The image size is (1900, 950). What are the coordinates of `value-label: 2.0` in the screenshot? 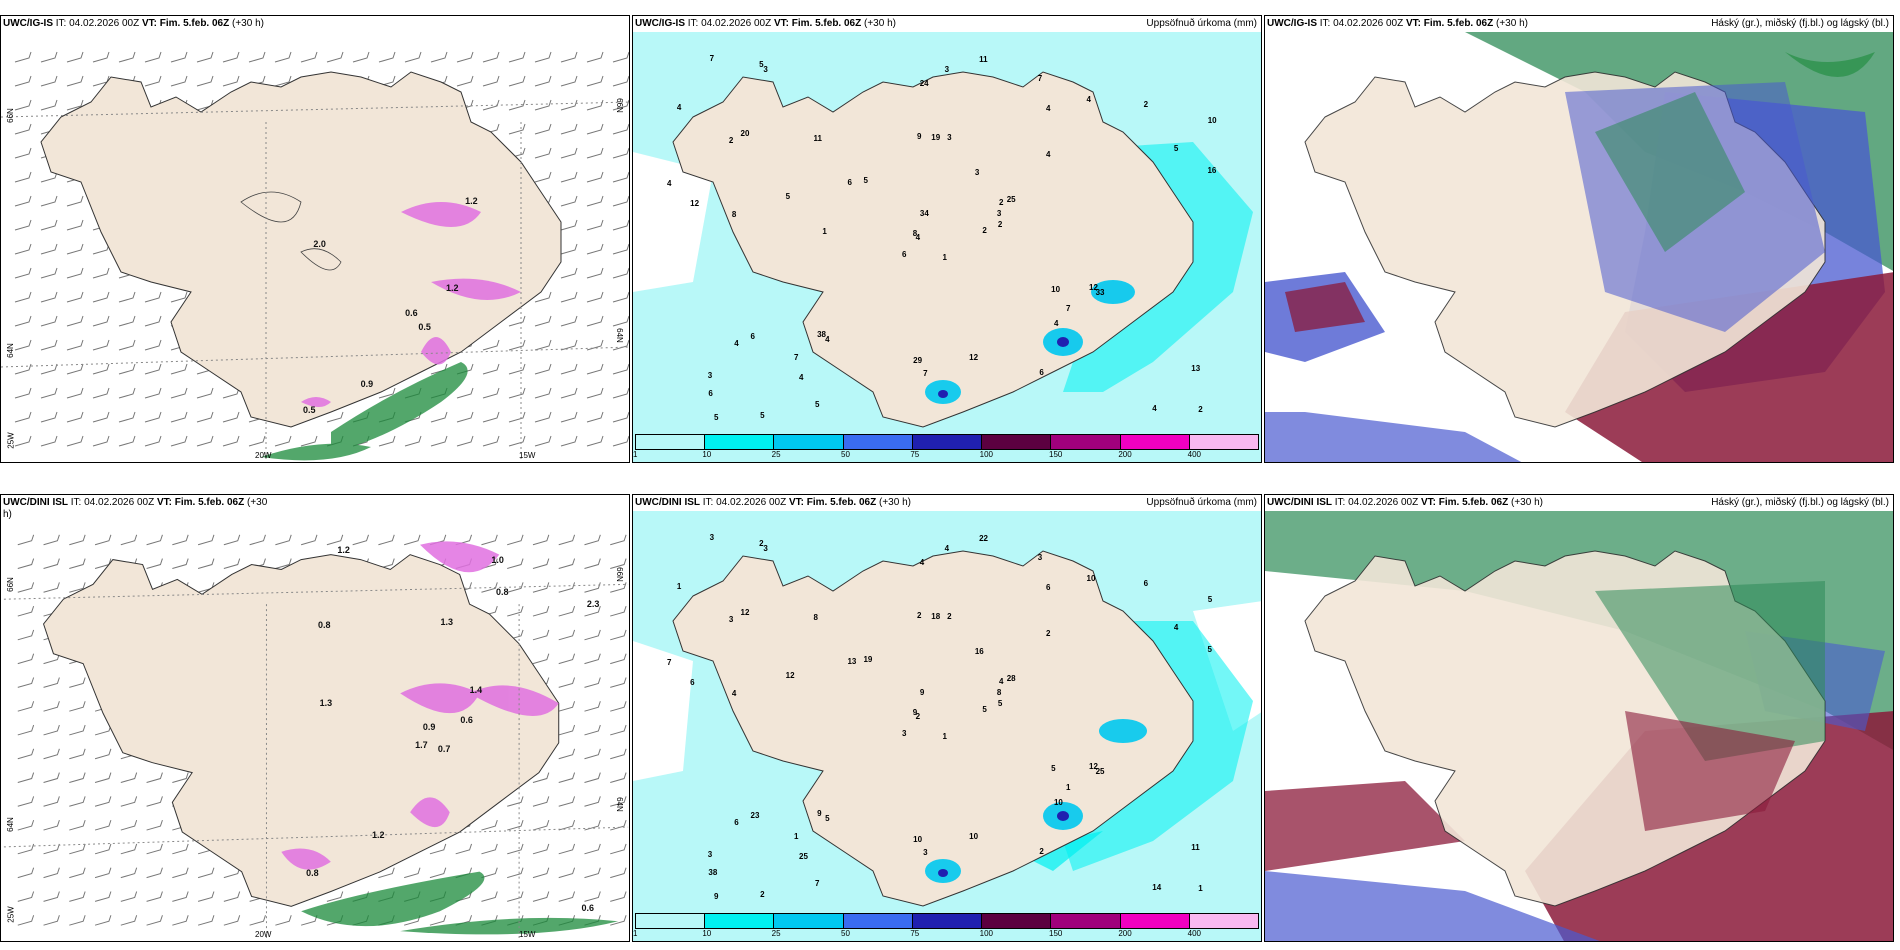 It's located at (319, 244).